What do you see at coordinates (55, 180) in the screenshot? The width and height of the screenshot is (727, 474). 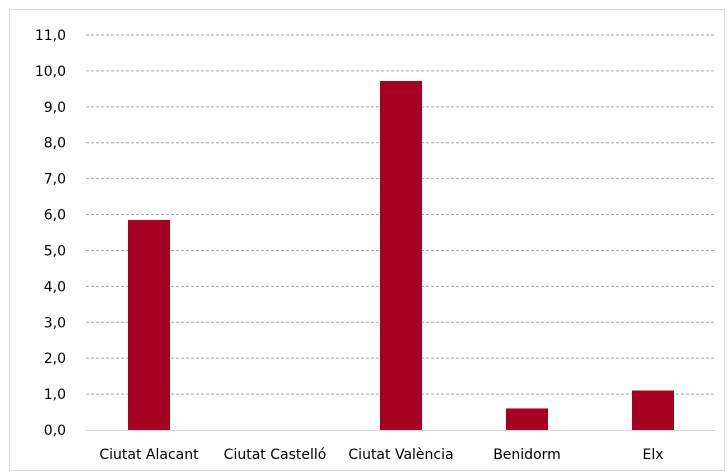 I see `y-tick-label: 7,0` at bounding box center [55, 180].